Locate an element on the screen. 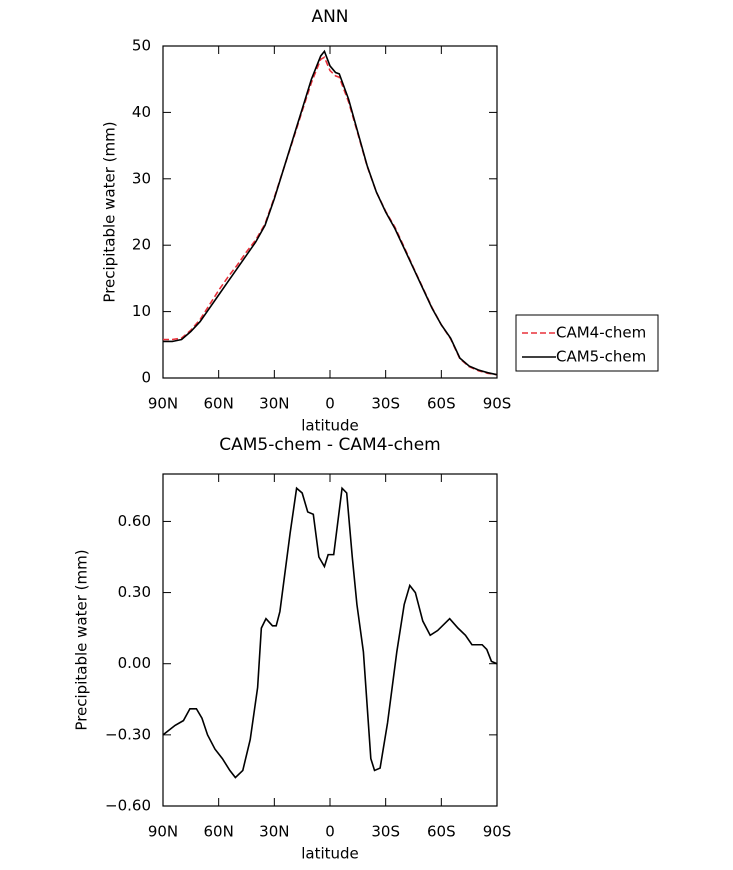 This screenshot has height=870, width=733. legend-label: CAM5-chem is located at coordinates (601, 357).